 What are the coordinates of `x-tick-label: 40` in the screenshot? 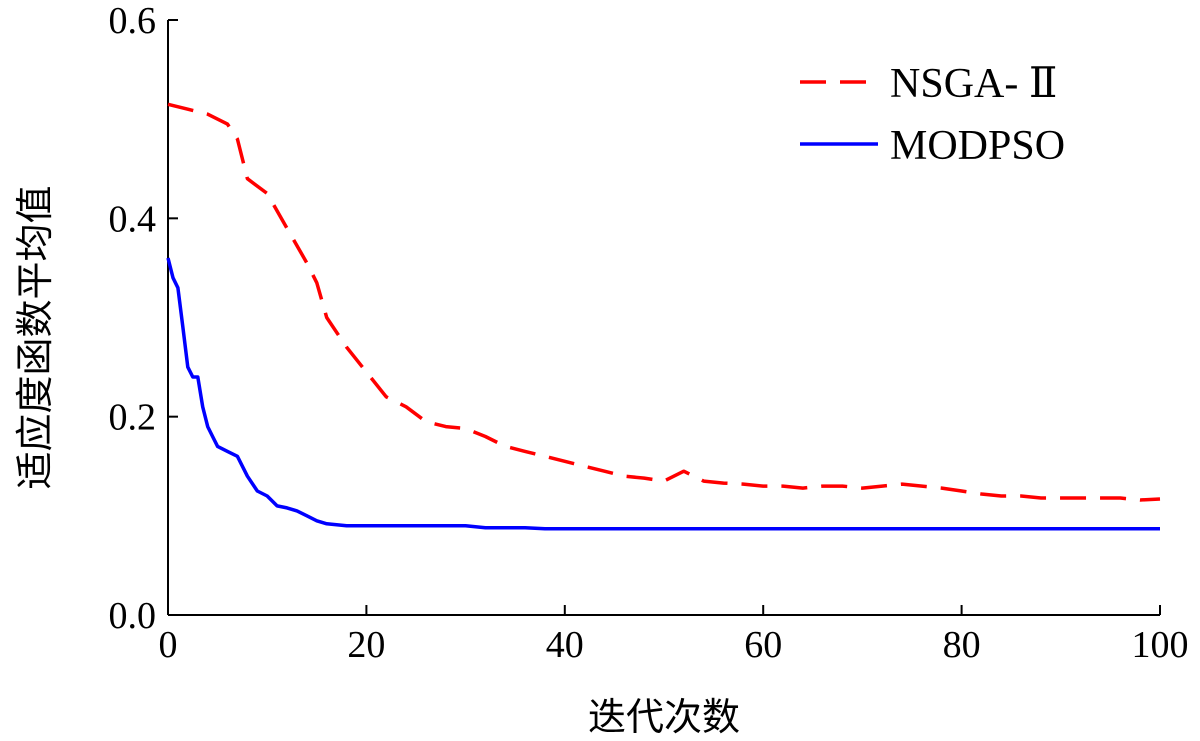 It's located at (565, 645).